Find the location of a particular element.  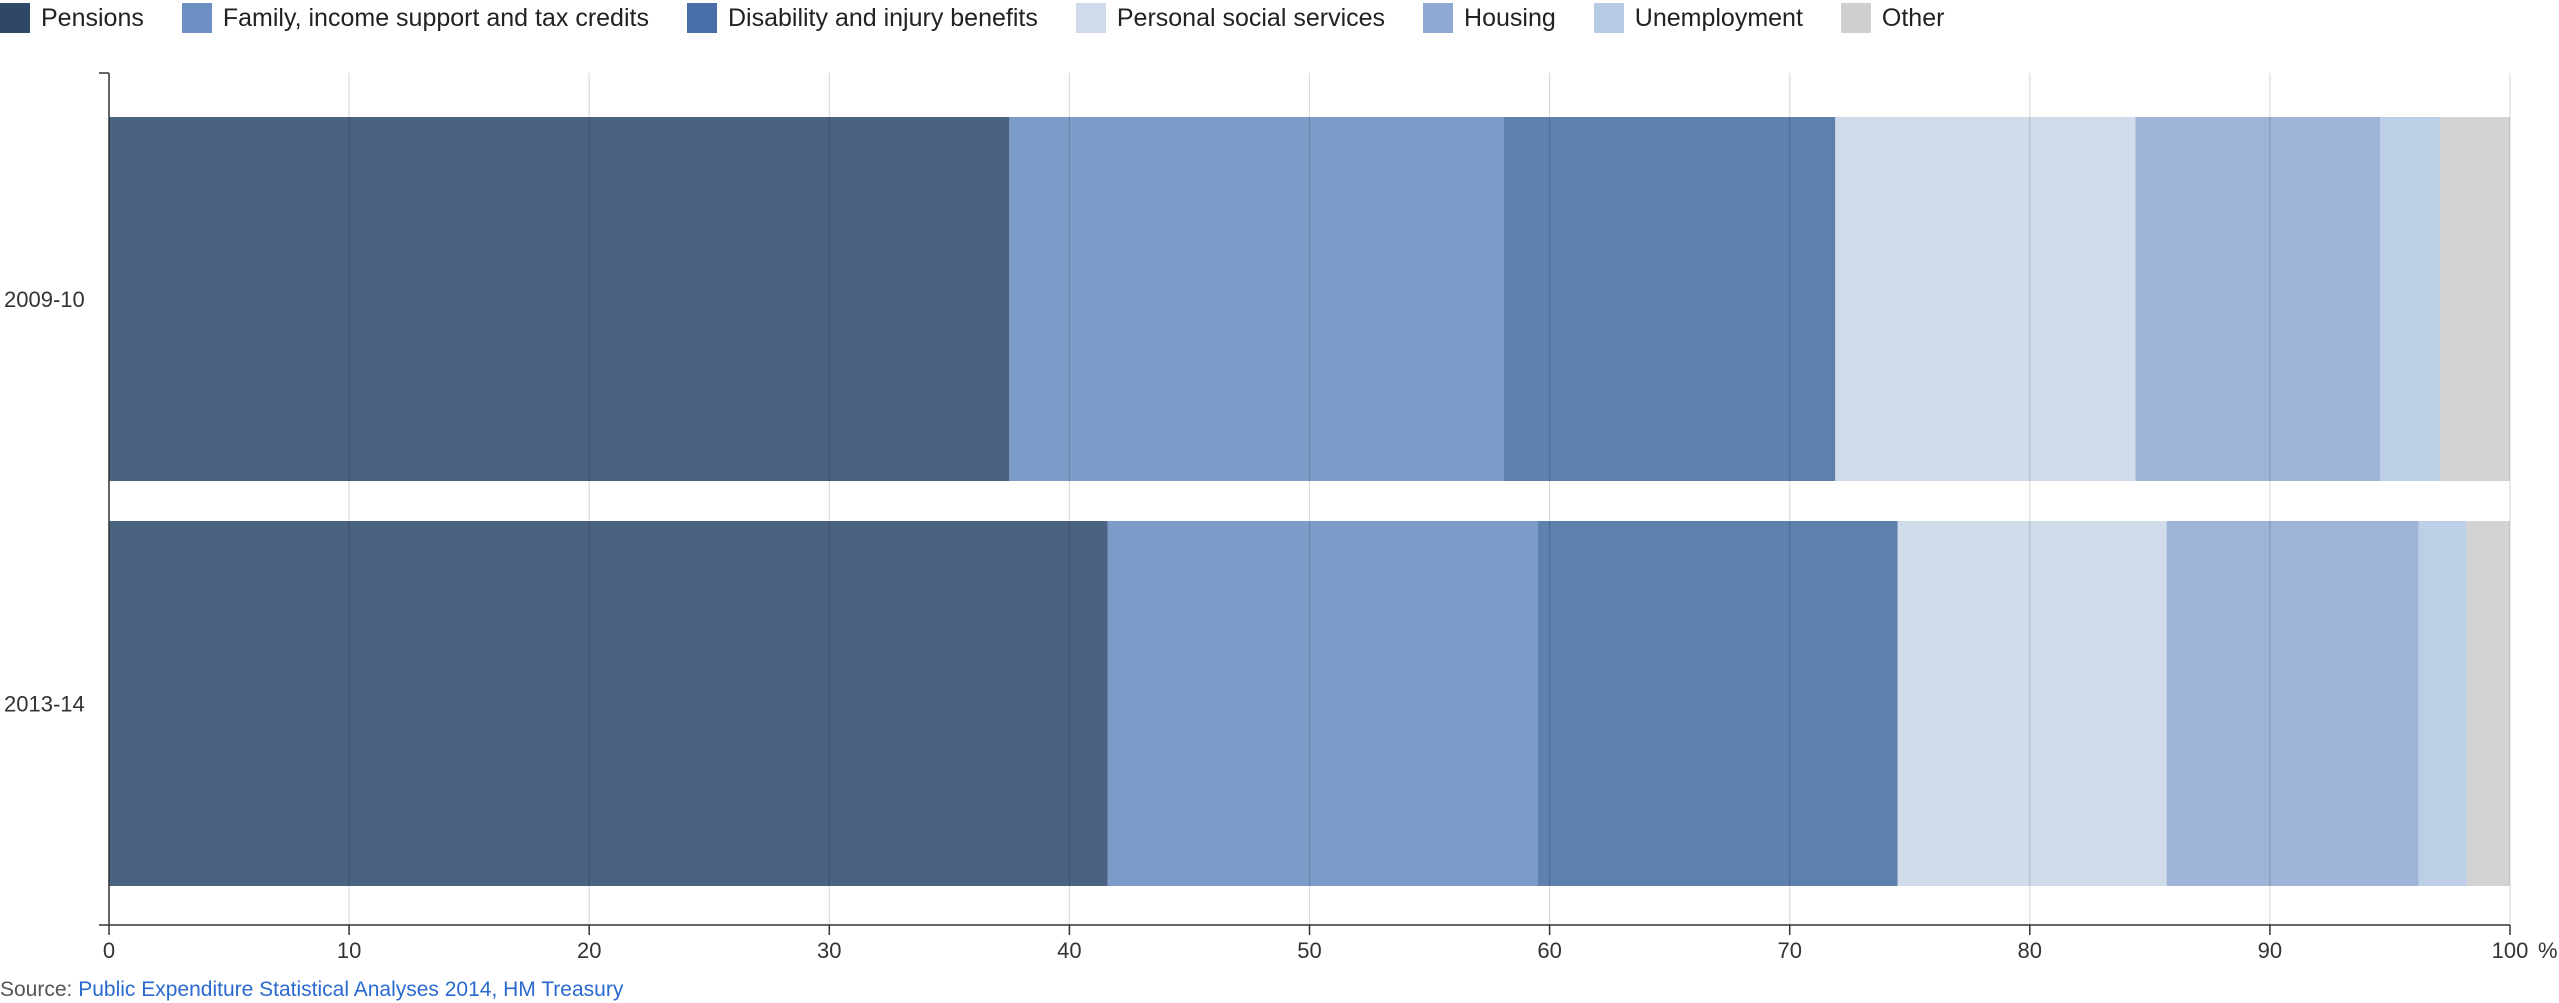

legend-label: Personal social services is located at coordinates (1251, 17).